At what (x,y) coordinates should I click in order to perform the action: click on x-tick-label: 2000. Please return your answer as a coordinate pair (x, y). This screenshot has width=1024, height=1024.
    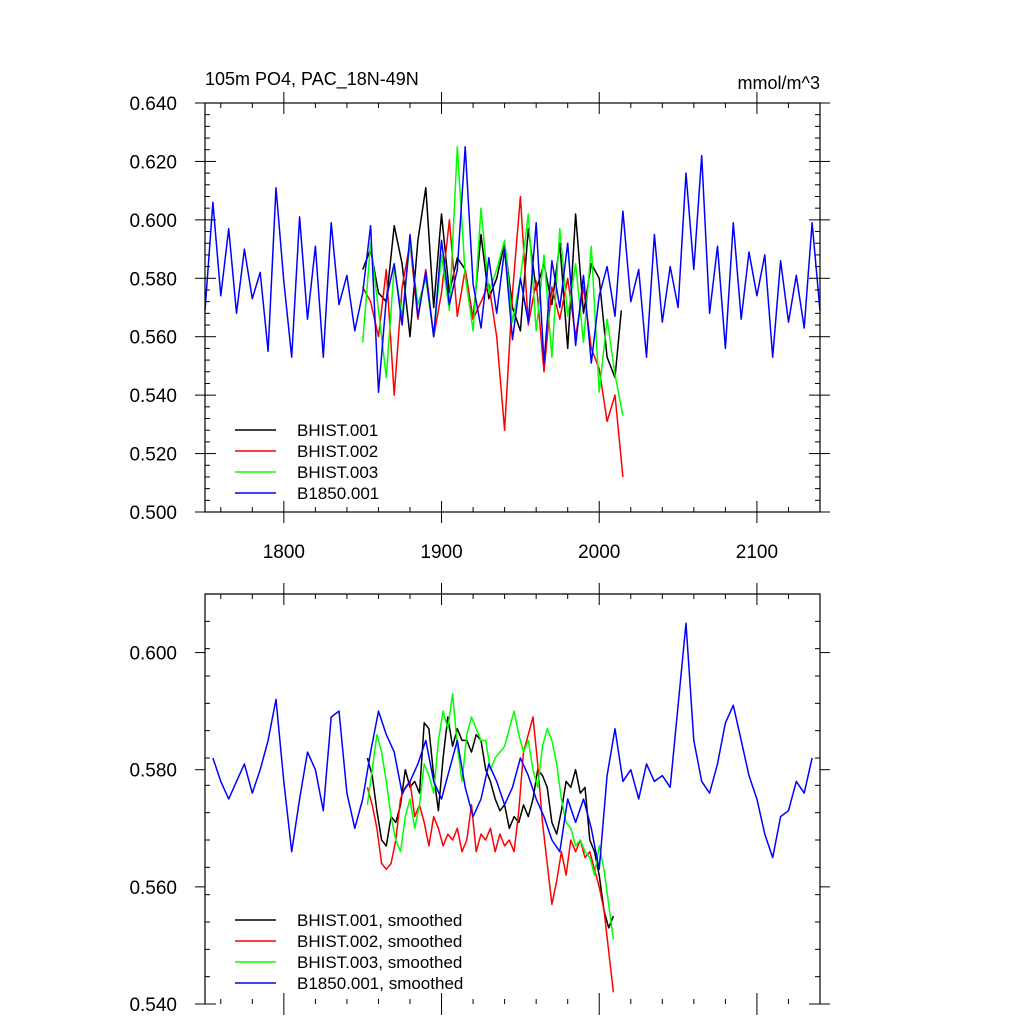
    Looking at the image, I should click on (599, 552).